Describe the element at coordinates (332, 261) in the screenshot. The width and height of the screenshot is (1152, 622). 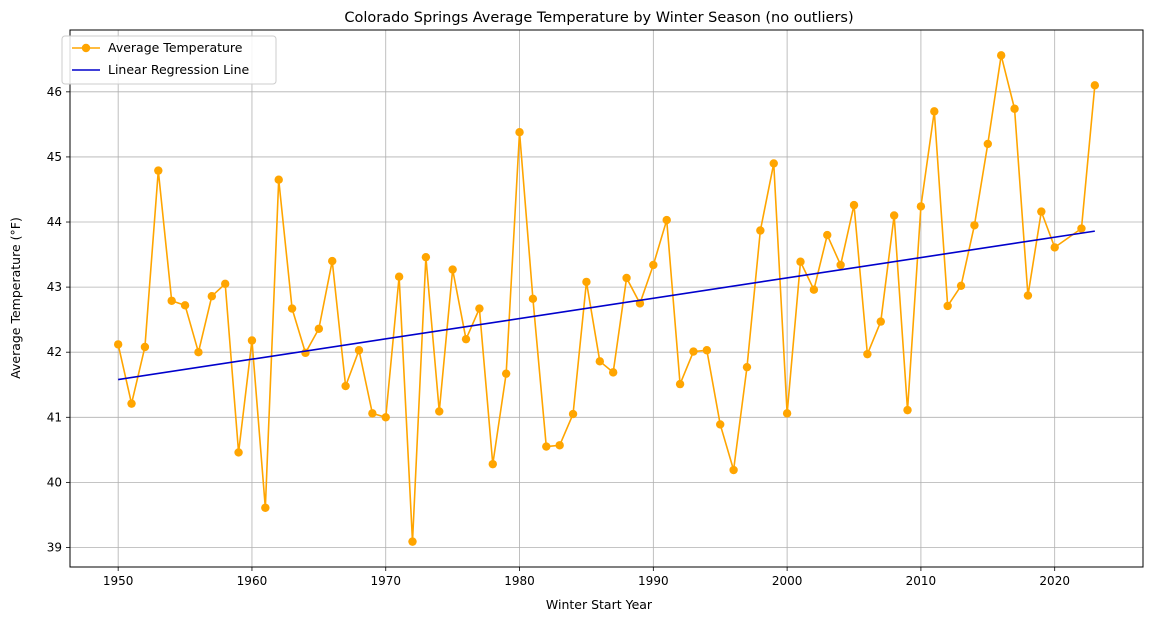
I see `data-point-1966` at that location.